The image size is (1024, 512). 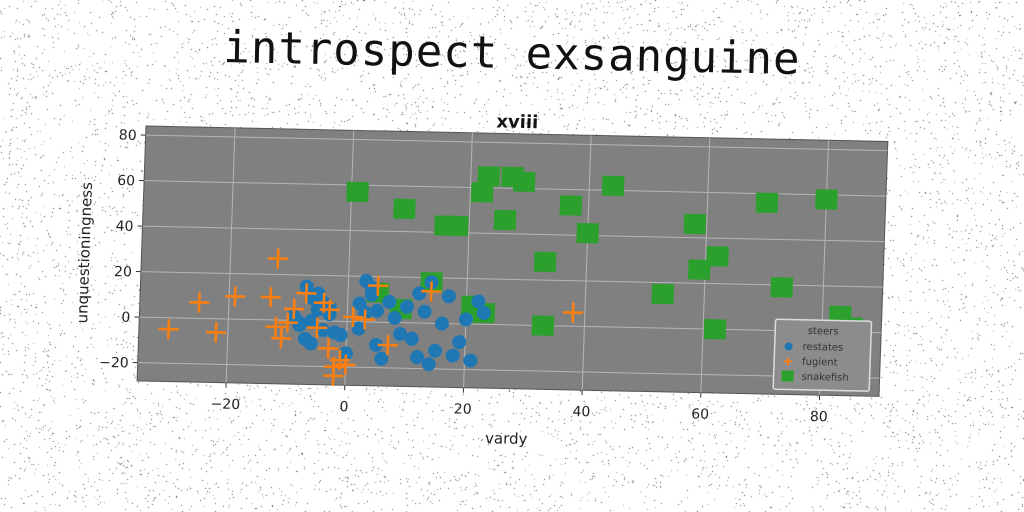 What do you see at coordinates (84, 253) in the screenshot?
I see `y-axis-label: unquestioningness` at bounding box center [84, 253].